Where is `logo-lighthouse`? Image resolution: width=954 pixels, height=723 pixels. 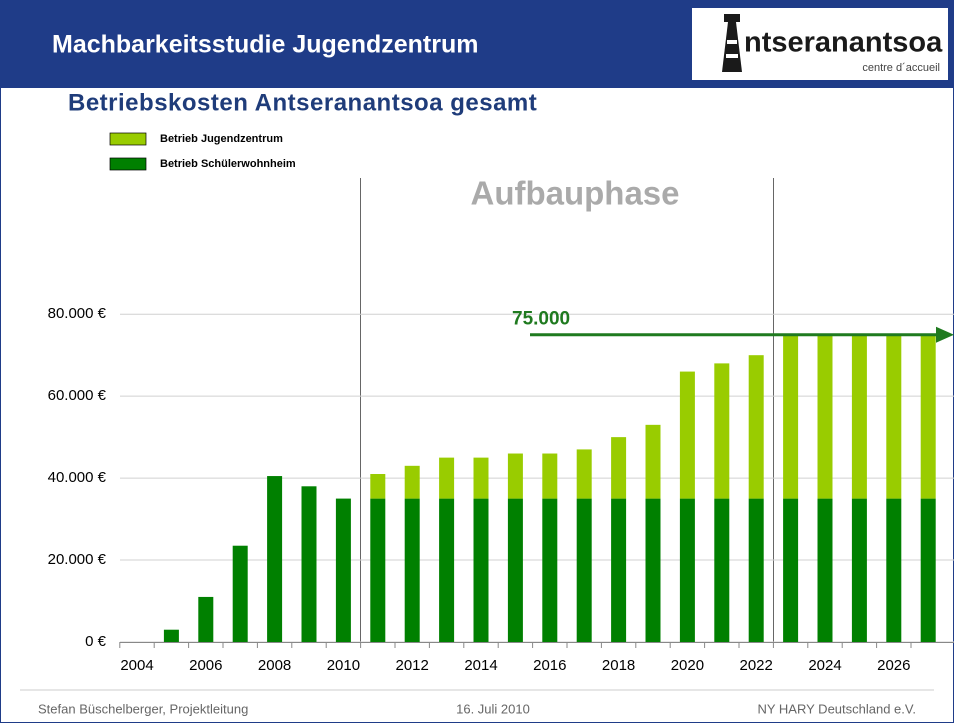
logo-lighthouse is located at coordinates (732, 43).